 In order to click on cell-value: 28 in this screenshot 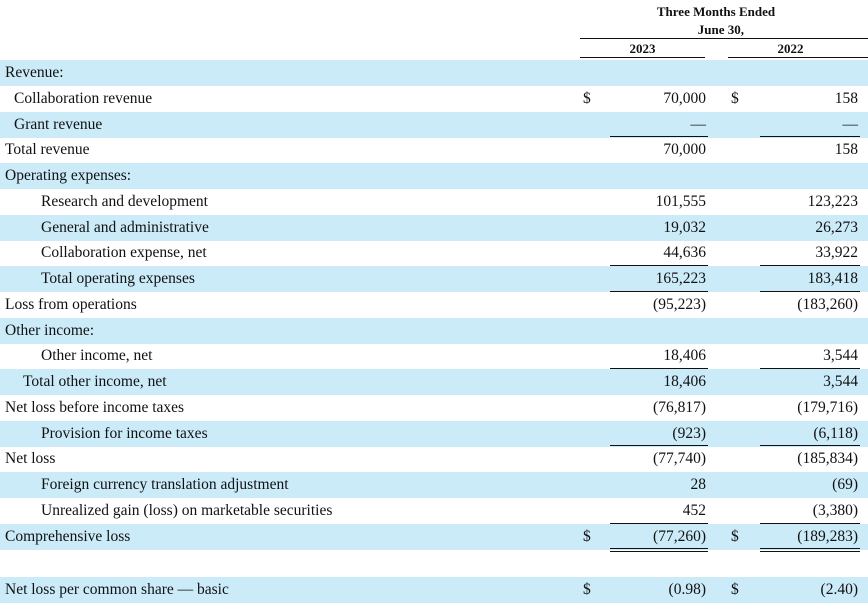, I will do `click(698, 484)`.